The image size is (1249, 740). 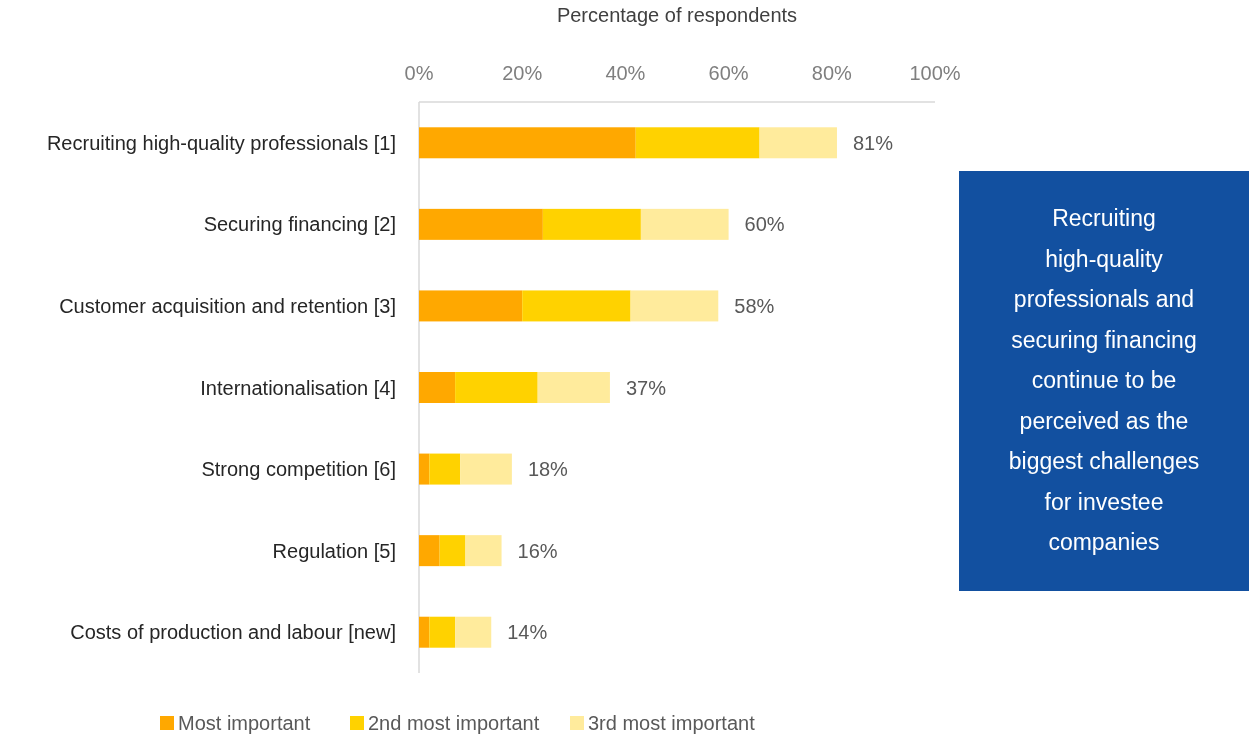 I want to click on total-label: 58%, so click(x=754, y=305).